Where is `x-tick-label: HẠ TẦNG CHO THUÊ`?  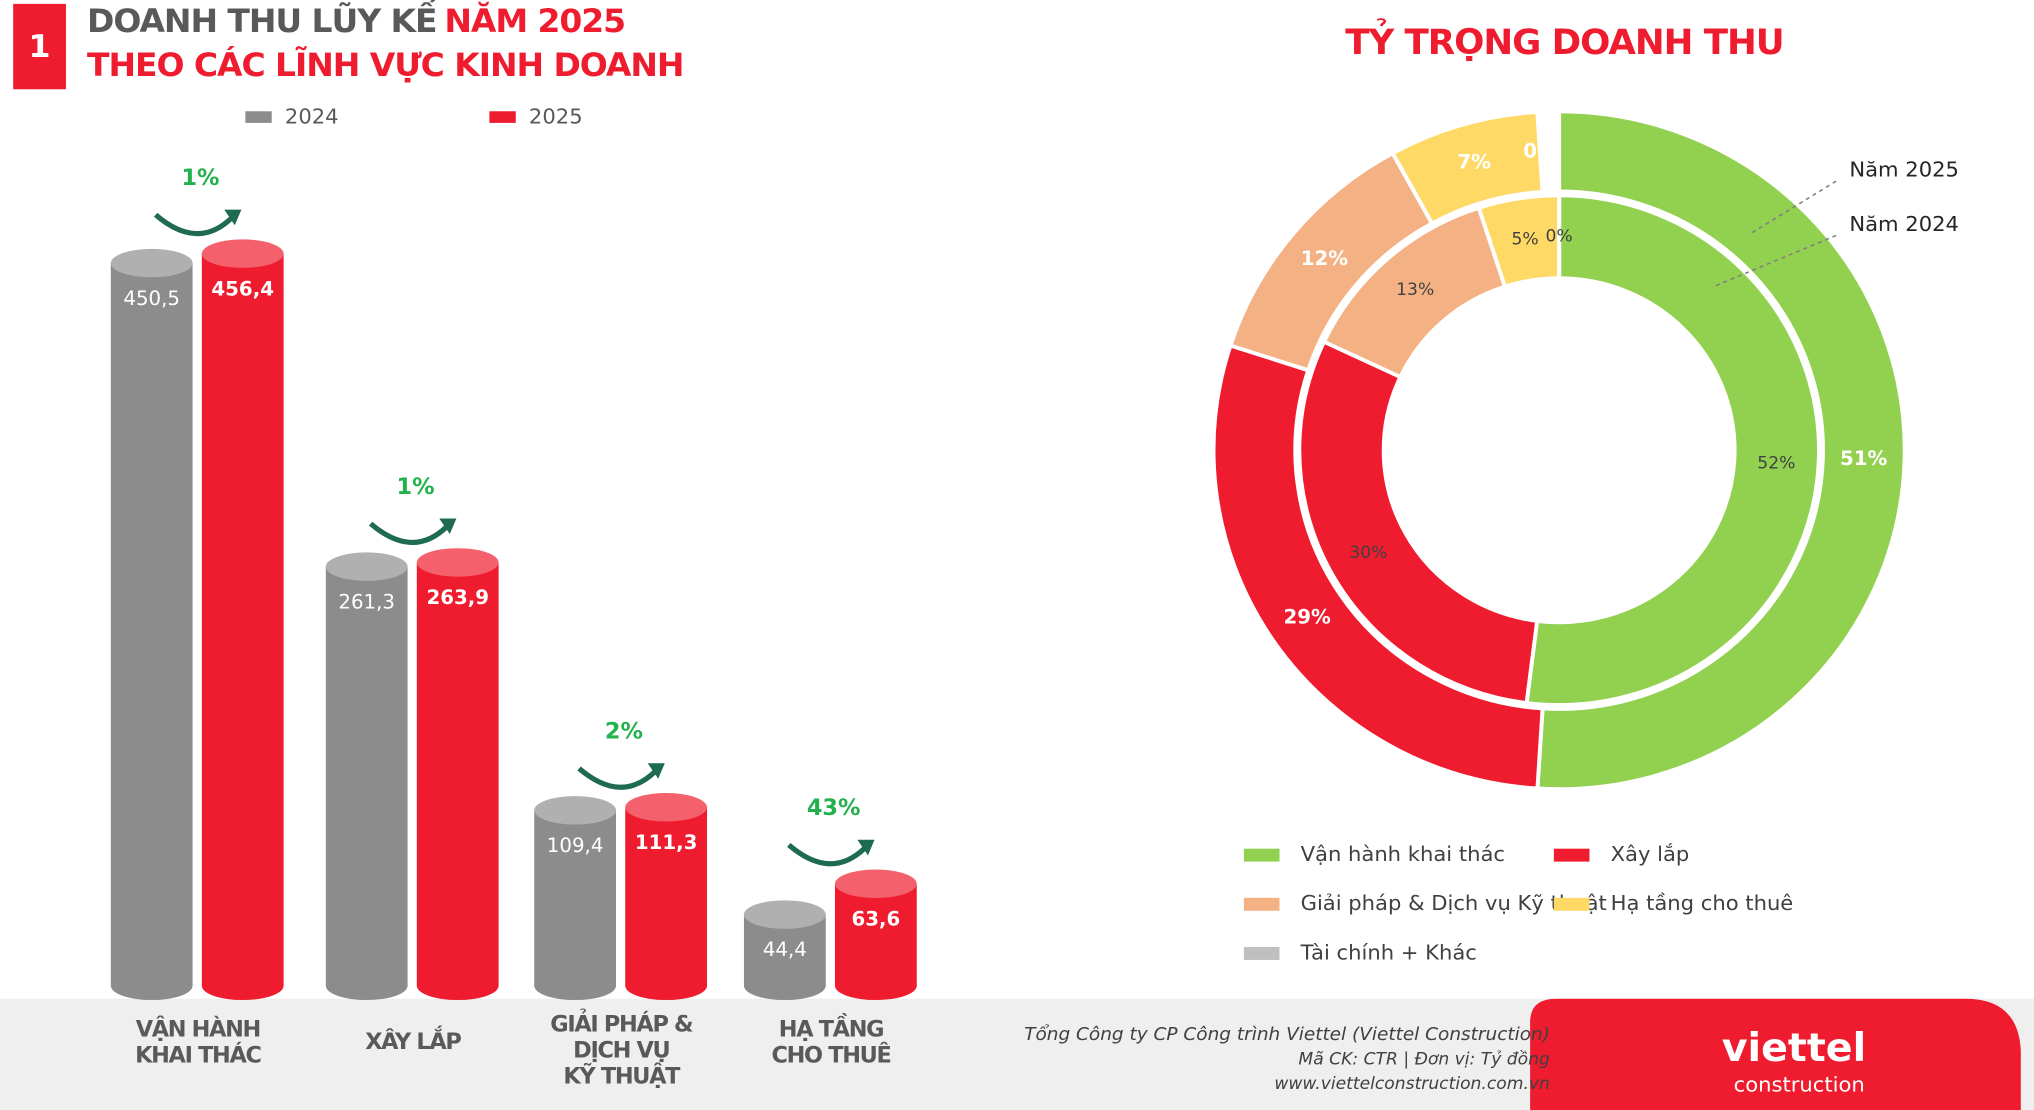 x-tick-label: HẠ TẦNG CHO THUÊ is located at coordinates (831, 1039).